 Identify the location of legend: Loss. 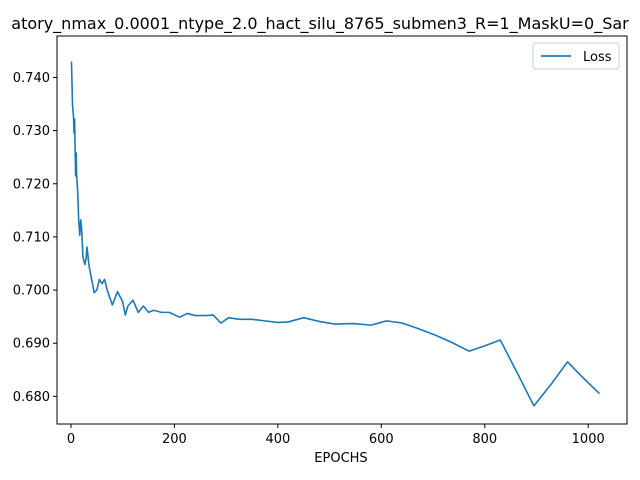
(576, 56).